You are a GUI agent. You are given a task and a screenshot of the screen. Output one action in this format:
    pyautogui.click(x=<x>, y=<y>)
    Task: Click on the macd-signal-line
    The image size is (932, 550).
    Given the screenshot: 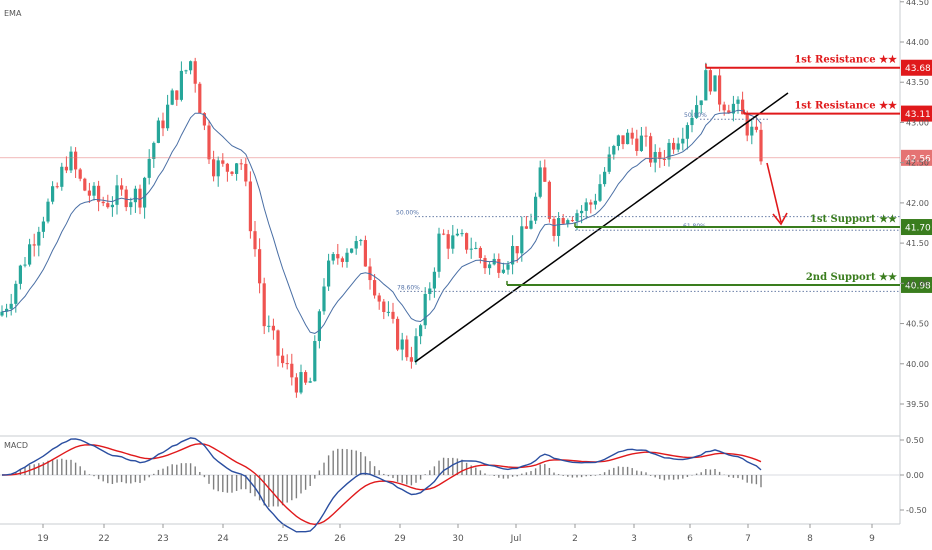 What is the action you would take?
    pyautogui.click(x=382, y=484)
    